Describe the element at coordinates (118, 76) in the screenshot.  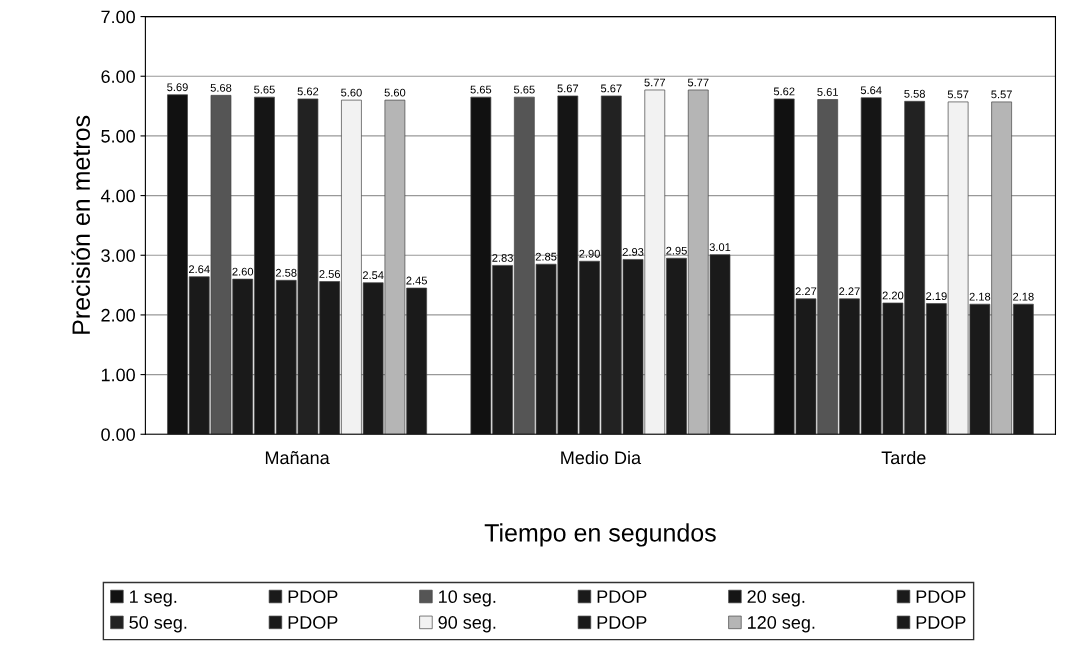
I see `y-tick-label: 6.00` at that location.